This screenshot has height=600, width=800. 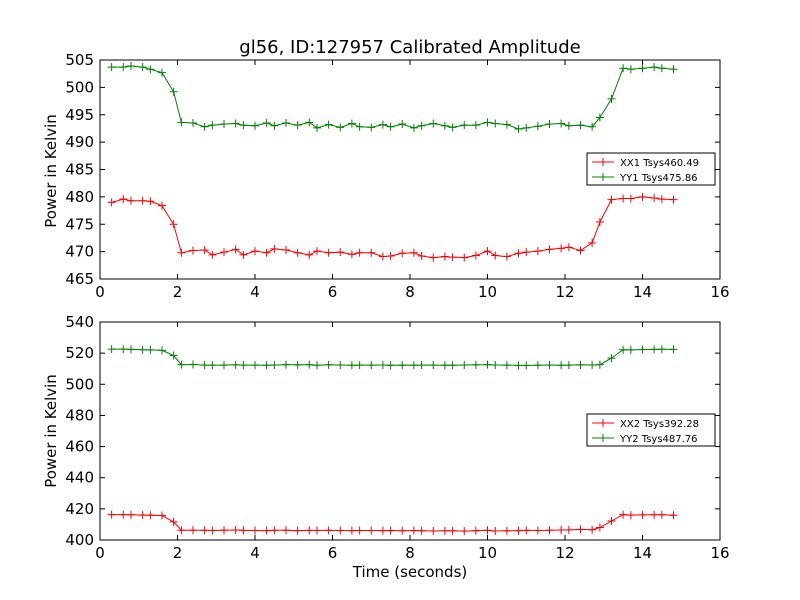 I want to click on top-y-tick-label: 495, so click(x=79, y=115).